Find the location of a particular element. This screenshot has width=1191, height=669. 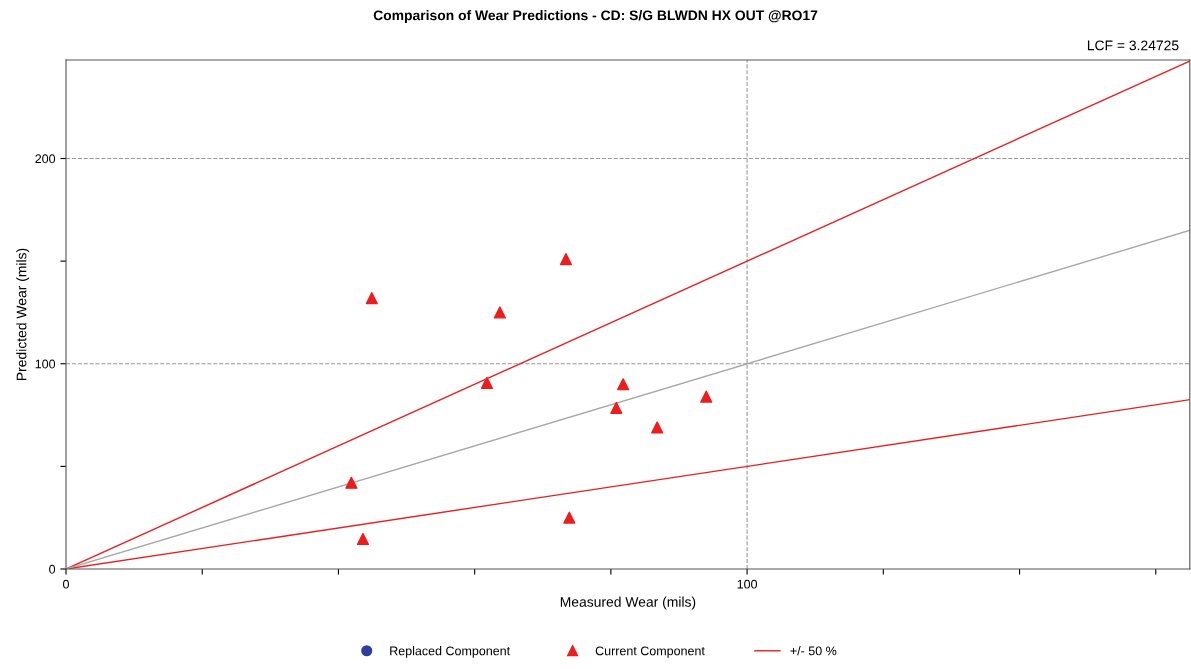

text: LCF = 3.24725 is located at coordinates (1133, 45).